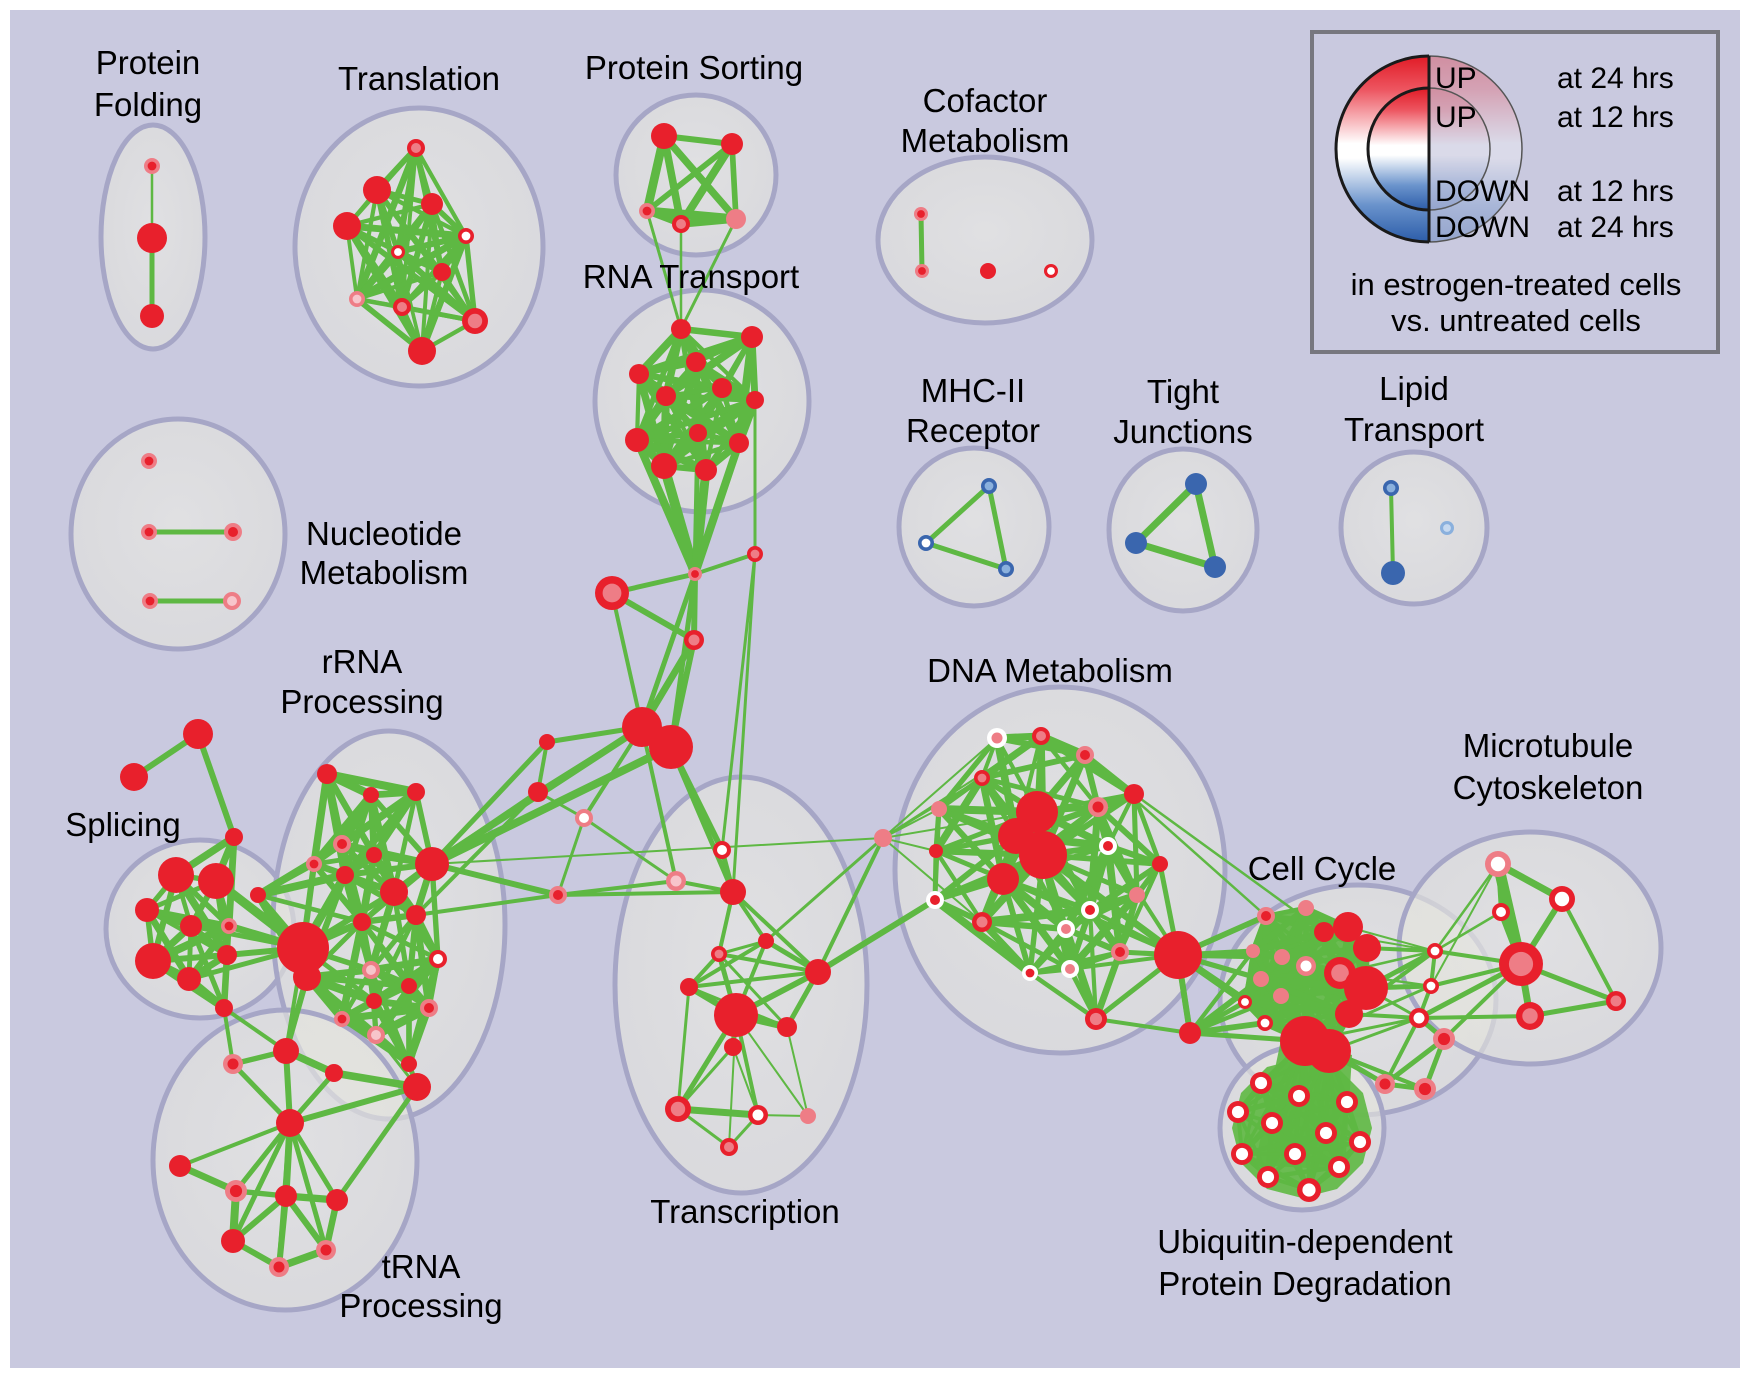 The width and height of the screenshot is (1750, 1381). Describe the element at coordinates (1548, 745) in the screenshot. I see `svg-text: Microtubule` at that location.